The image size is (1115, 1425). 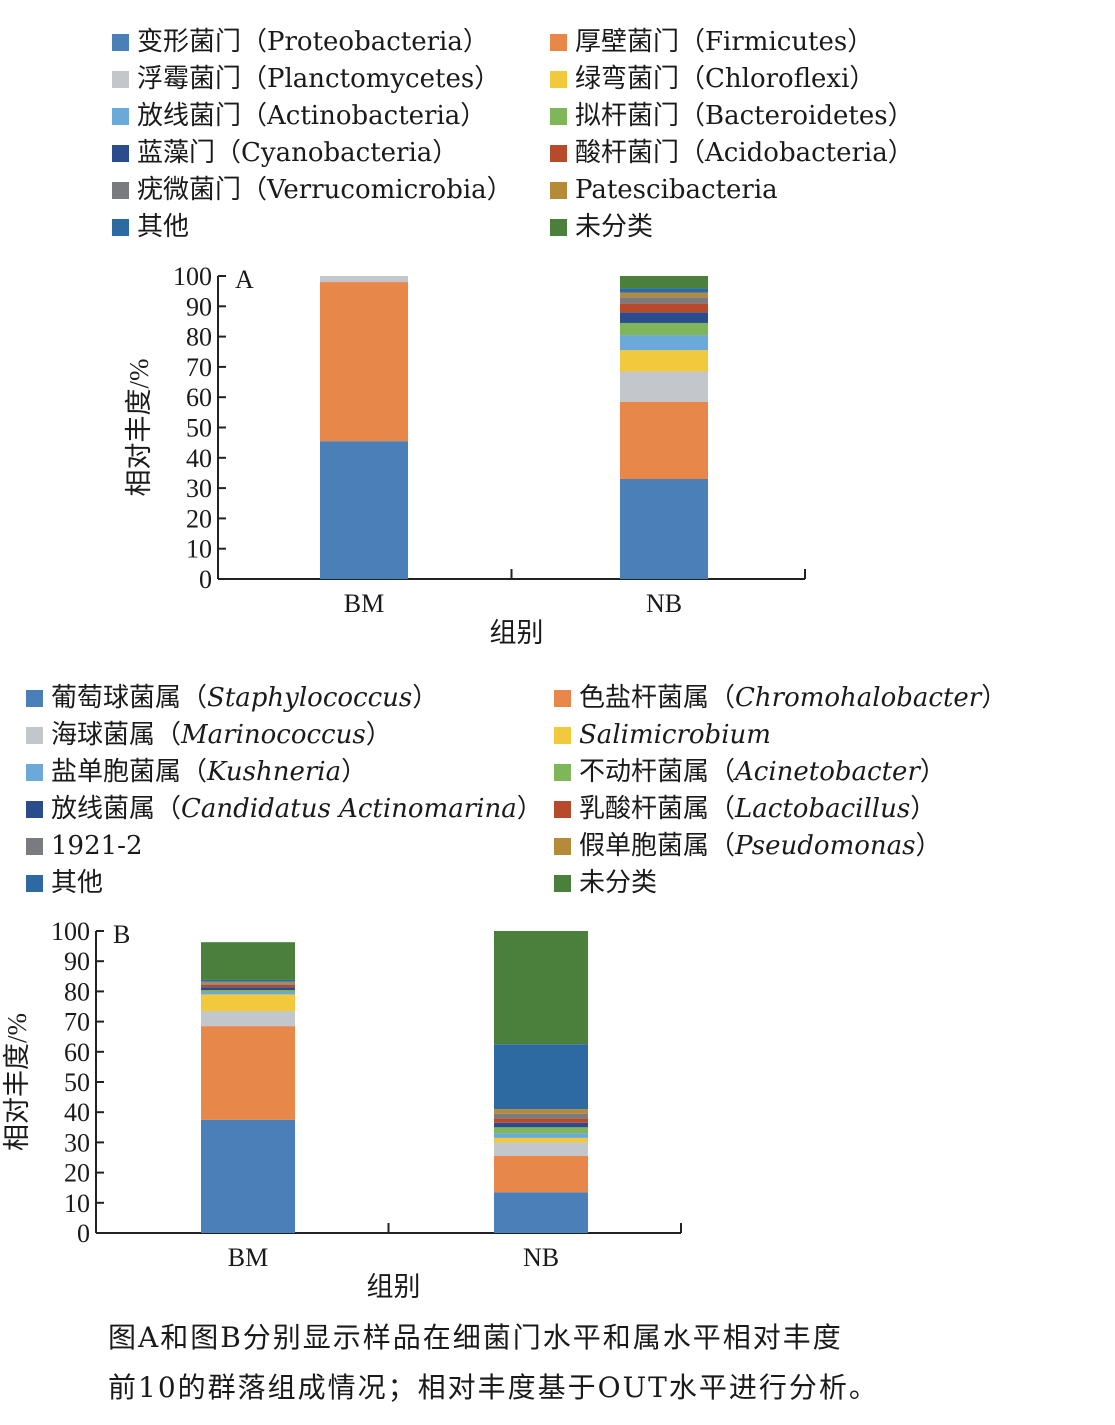 I want to click on legend-item: 拟杆菌门（Bacteroidetes）, so click(x=732, y=116).